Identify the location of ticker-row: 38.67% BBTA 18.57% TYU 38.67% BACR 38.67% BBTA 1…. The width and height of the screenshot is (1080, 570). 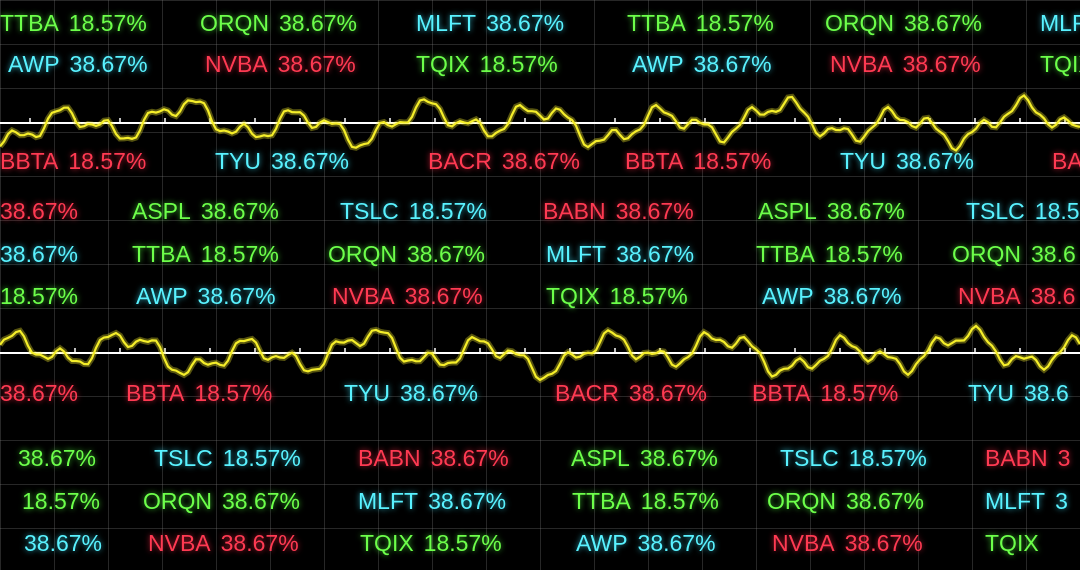
(540, 393).